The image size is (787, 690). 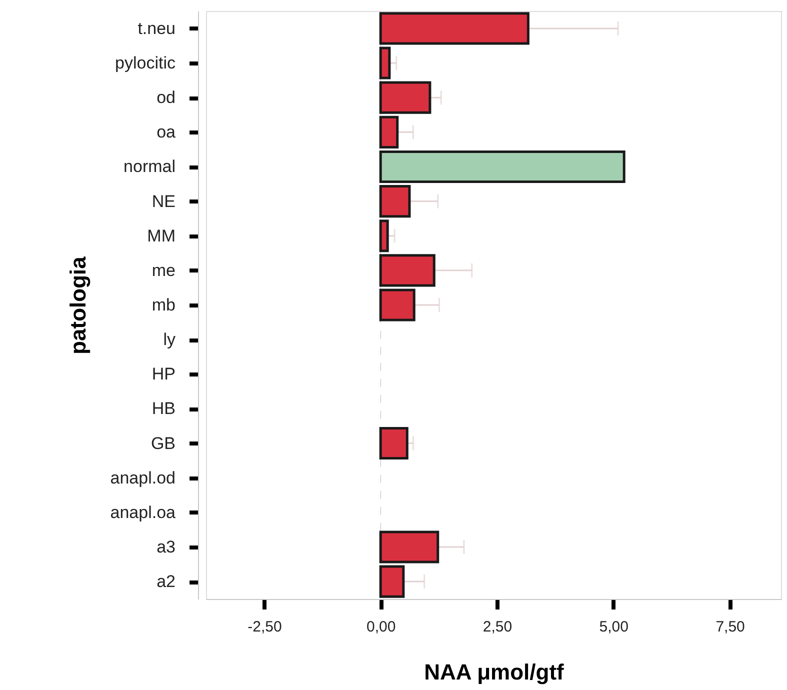 I want to click on y-tick-label: oa, so click(x=166, y=132).